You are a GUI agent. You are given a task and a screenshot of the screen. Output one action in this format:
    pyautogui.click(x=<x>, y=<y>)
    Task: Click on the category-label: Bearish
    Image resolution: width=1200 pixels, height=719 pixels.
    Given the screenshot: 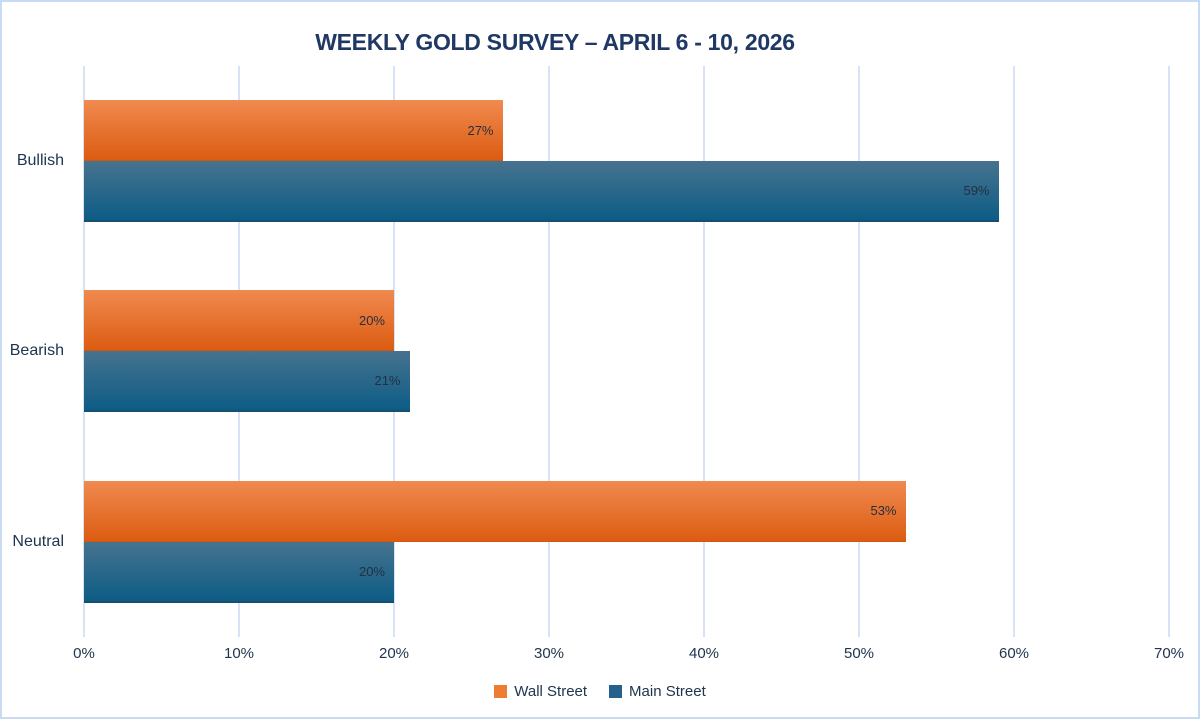 What is the action you would take?
    pyautogui.click(x=36, y=351)
    